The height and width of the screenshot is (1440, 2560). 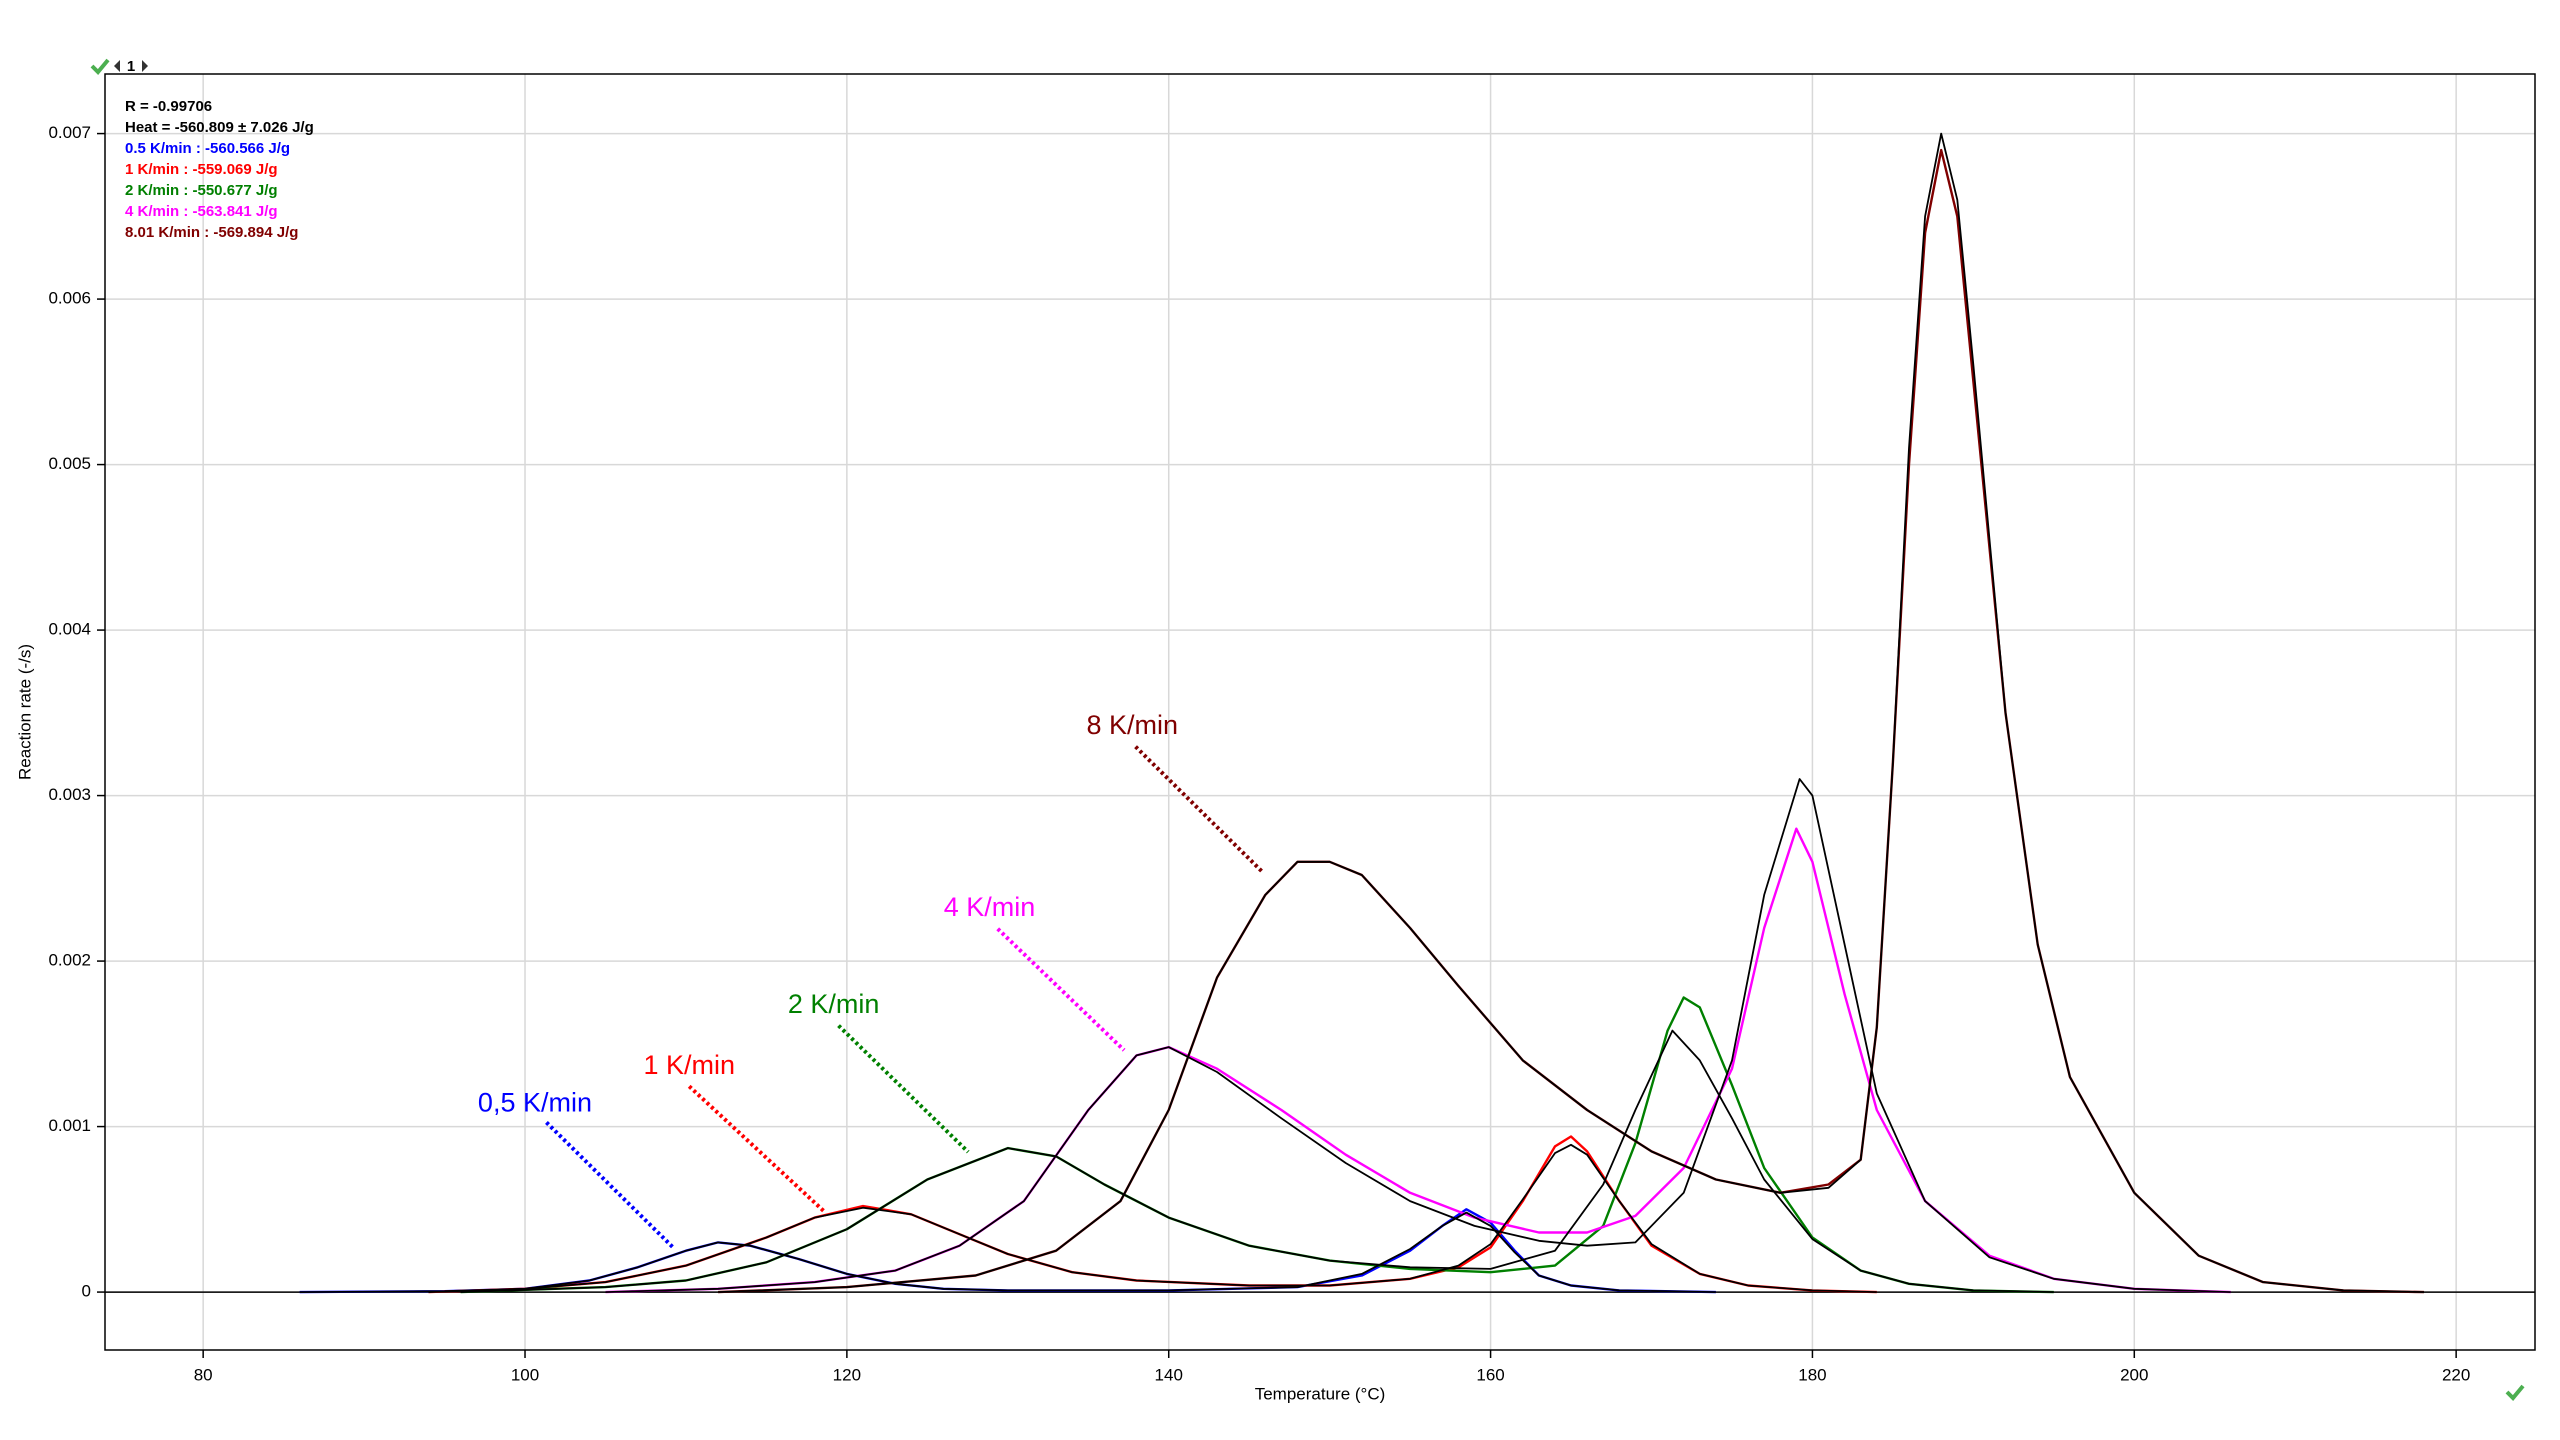 I want to click on x-axis-label: Temperature (°C), so click(x=1320, y=1393).